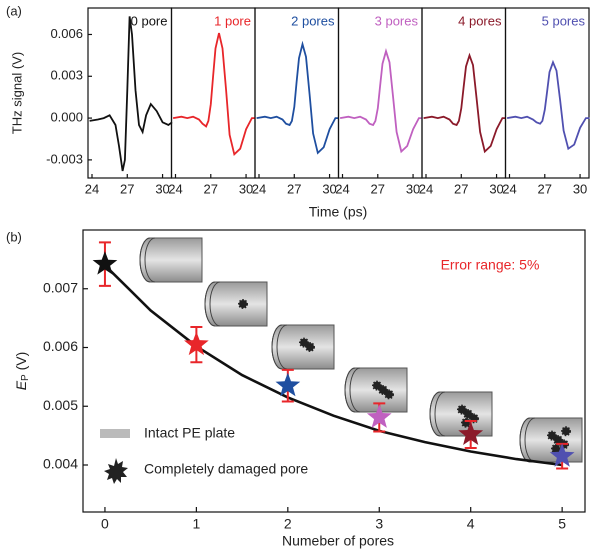 The width and height of the screenshot is (592, 552). What do you see at coordinates (196, 524) in the screenshot?
I see `x-tick-label: 1` at bounding box center [196, 524].